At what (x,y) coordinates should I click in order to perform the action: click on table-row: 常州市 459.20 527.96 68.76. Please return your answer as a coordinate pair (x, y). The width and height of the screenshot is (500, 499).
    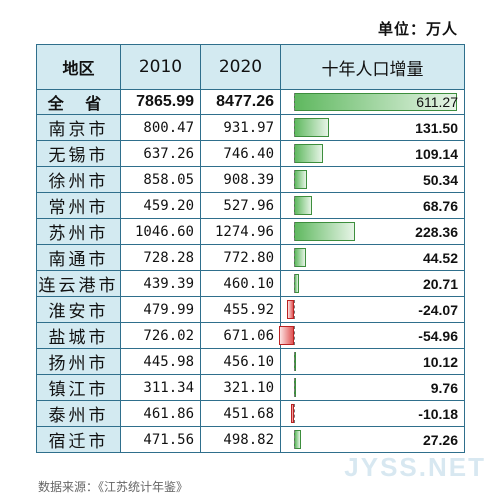
    Looking at the image, I should click on (250, 205).